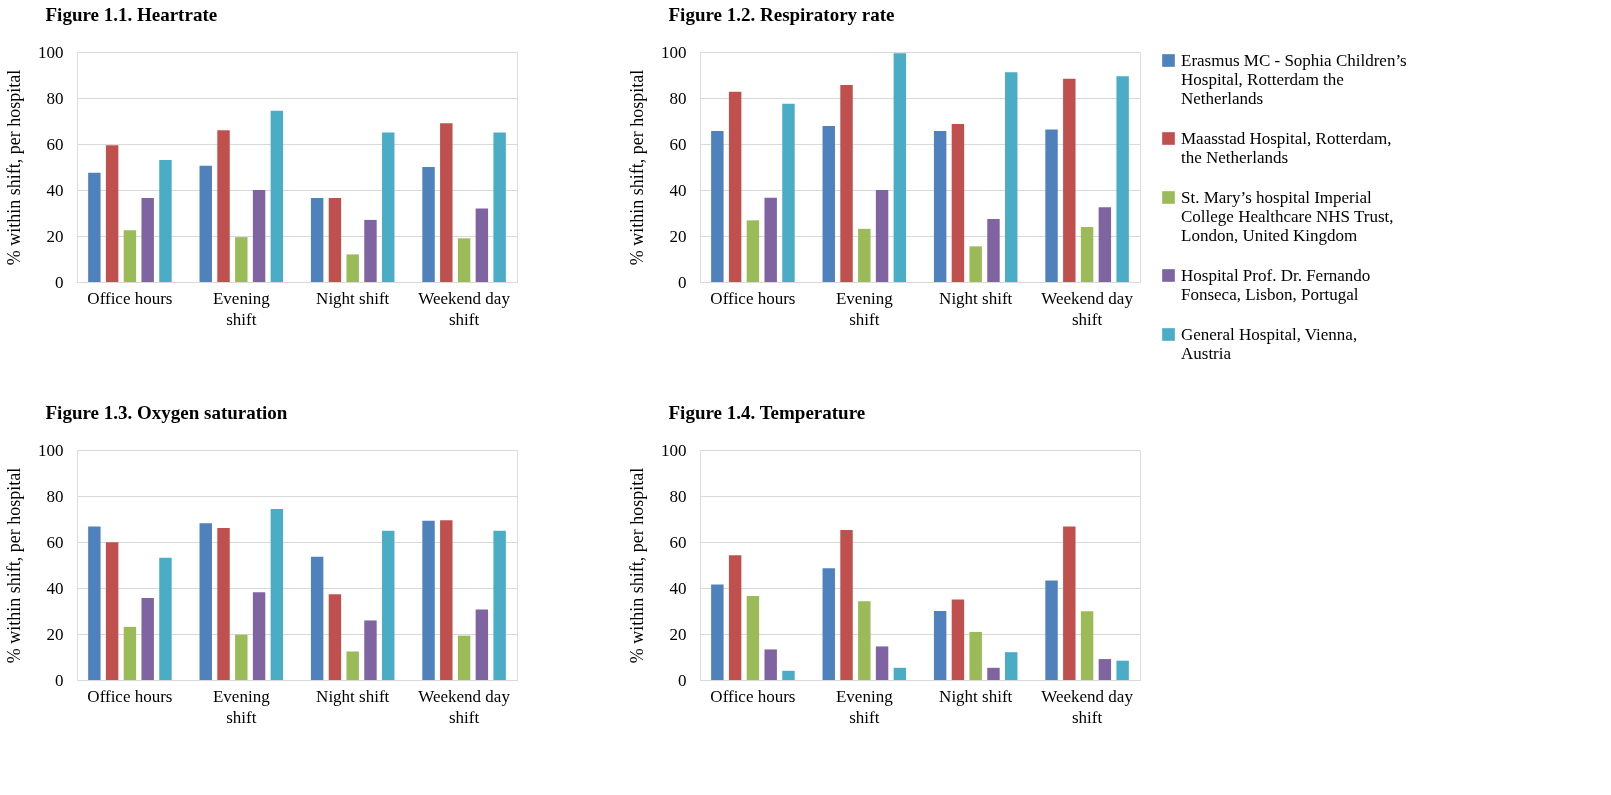  Describe the element at coordinates (1269, 343) in the screenshot. I see `legend-label: General Hospital, Vienna, Austria` at that location.